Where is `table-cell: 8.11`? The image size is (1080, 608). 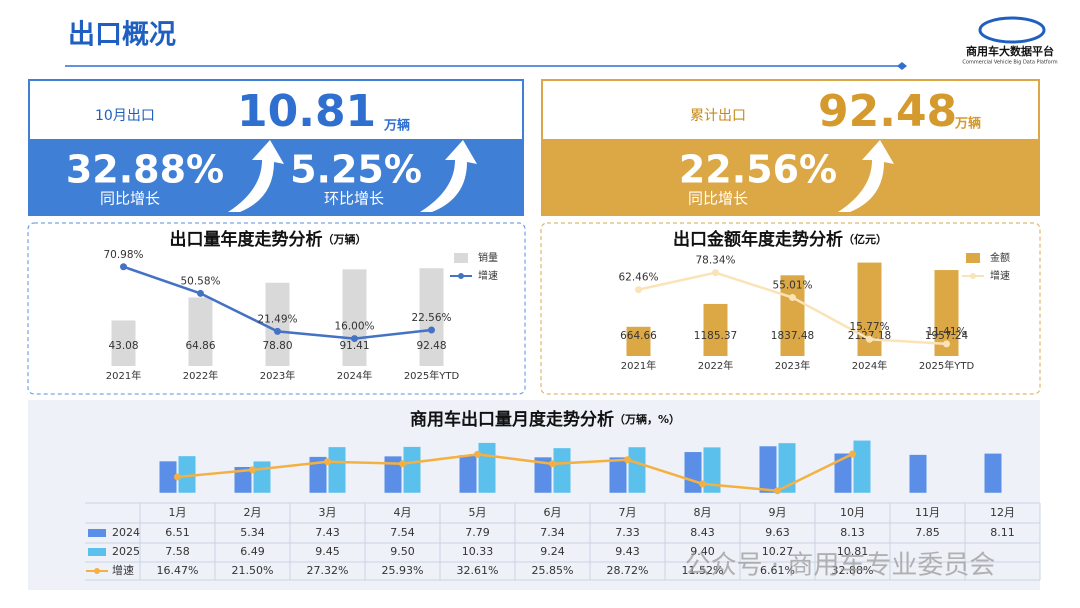 table-cell: 8.11 is located at coordinates (1002, 532).